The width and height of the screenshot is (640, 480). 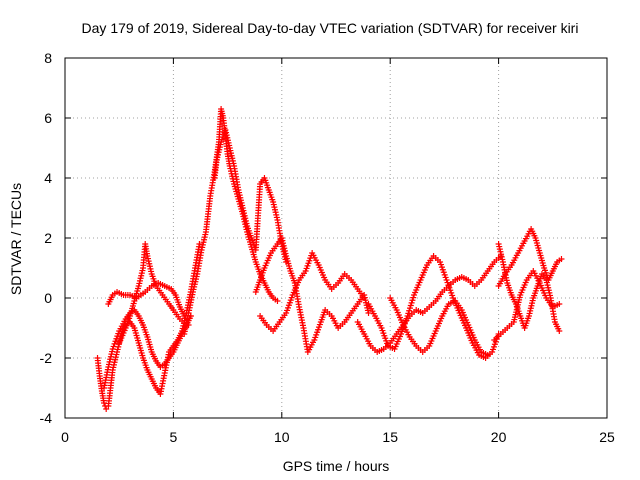 What do you see at coordinates (390, 437) in the screenshot?
I see `x-tick-label: 15` at bounding box center [390, 437].